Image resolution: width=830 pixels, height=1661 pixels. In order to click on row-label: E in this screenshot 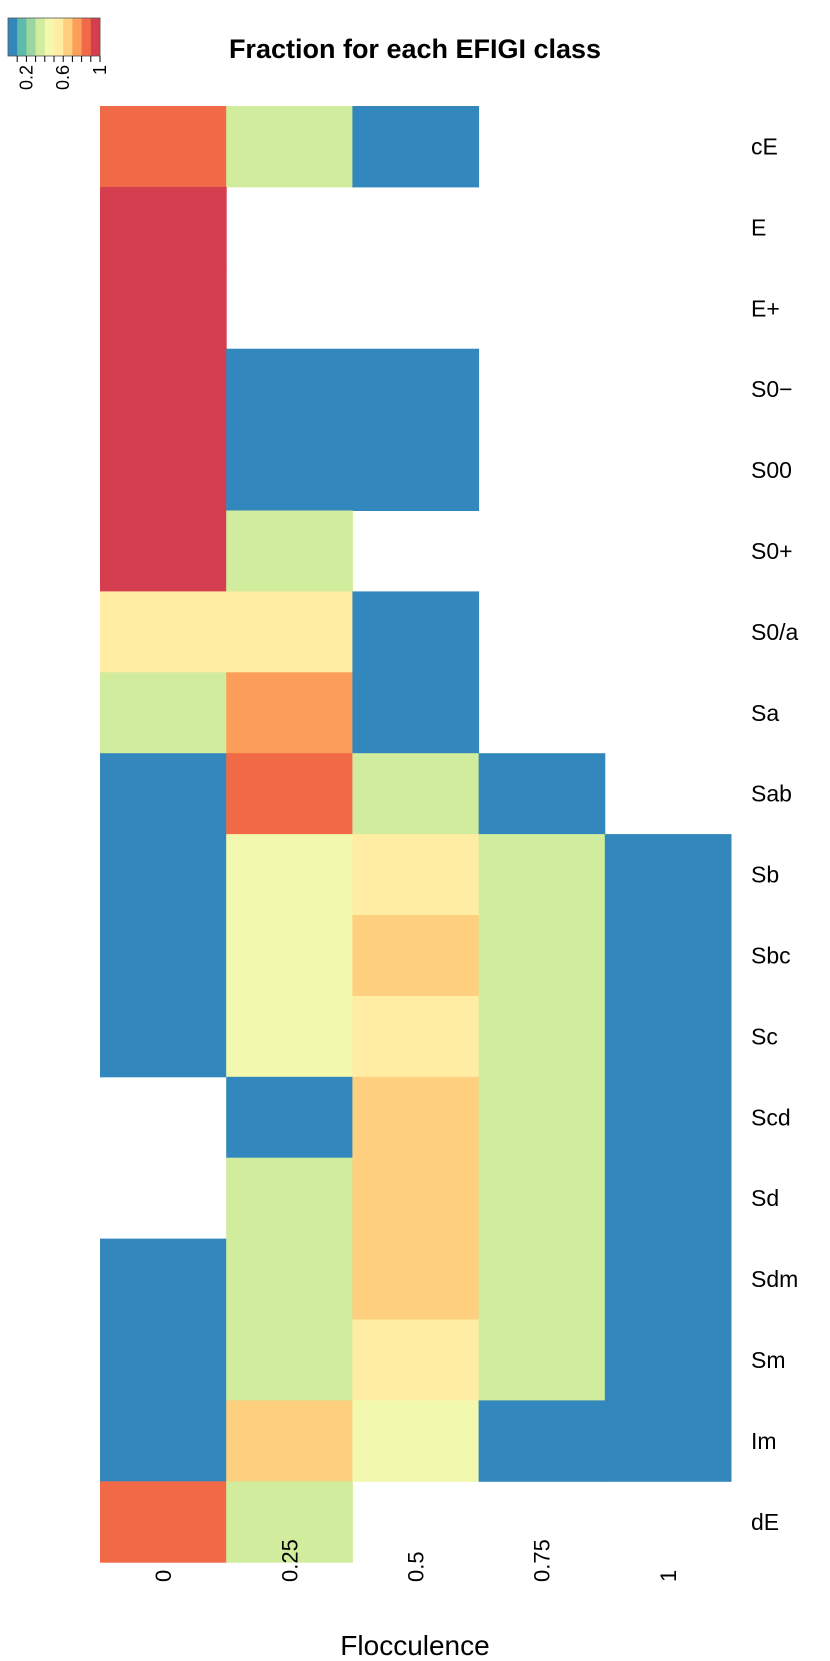, I will do `click(758, 227)`.